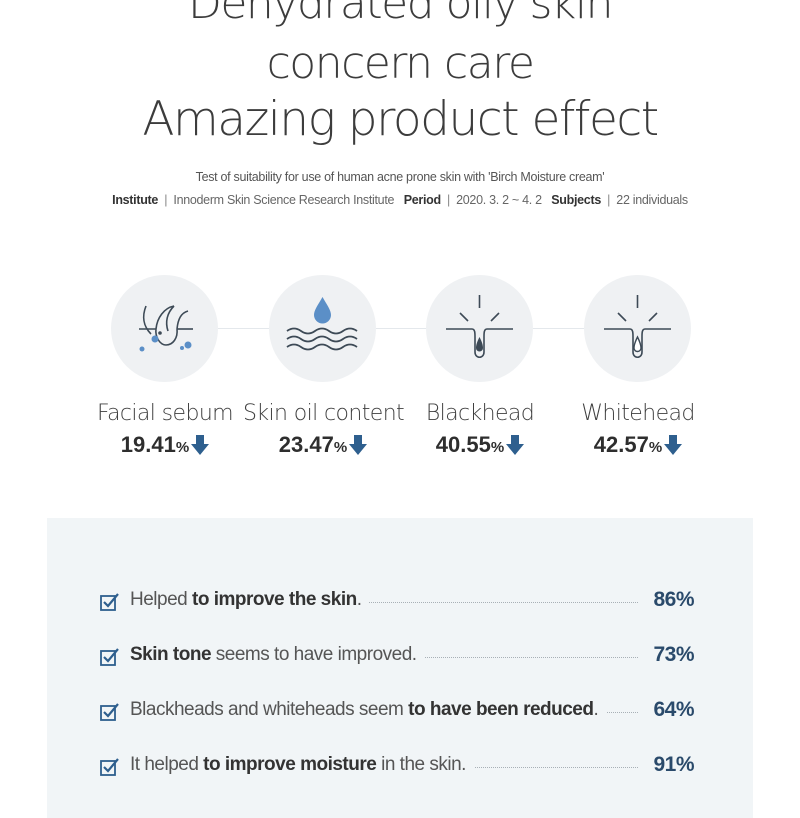  Describe the element at coordinates (250, 600) in the screenshot. I see `survey-statement: Helped to improve the skin.` at that location.